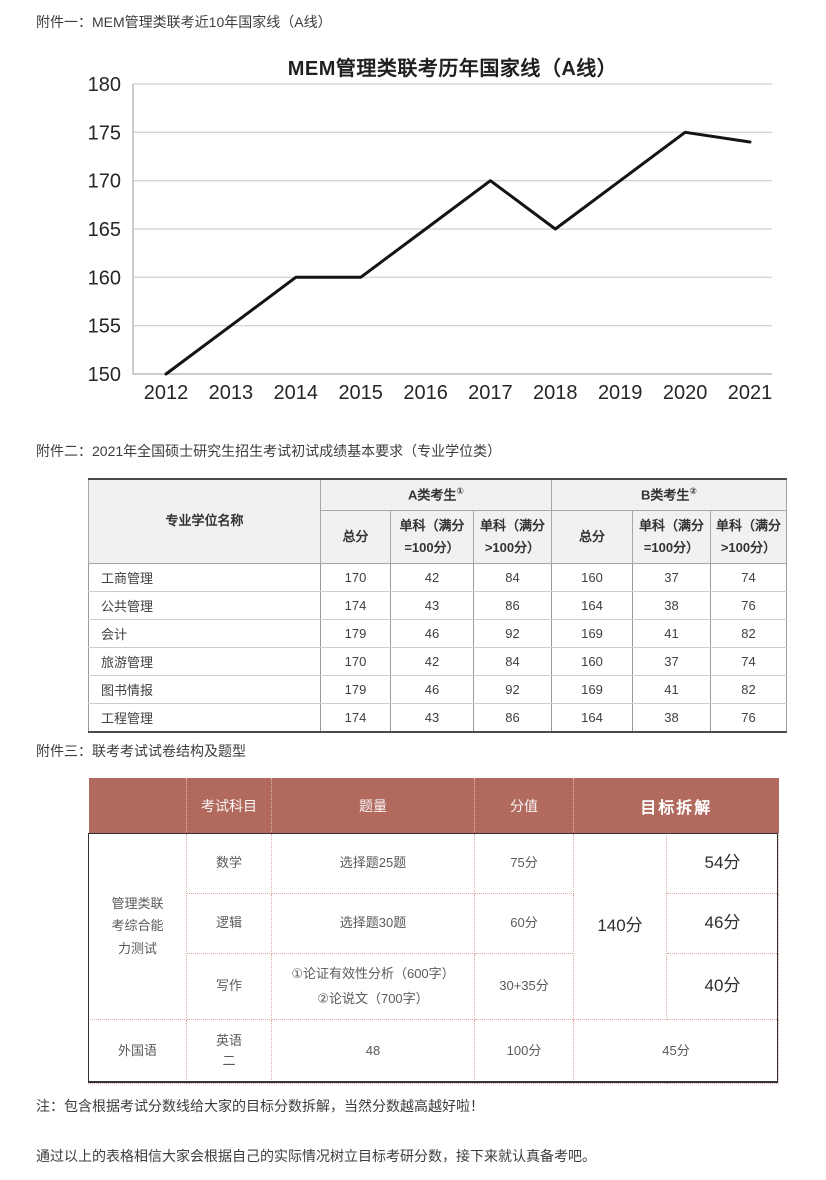  Describe the element at coordinates (437, 689) in the screenshot. I see `table-row: 图书情报 179 46 92 169 41 82` at that location.